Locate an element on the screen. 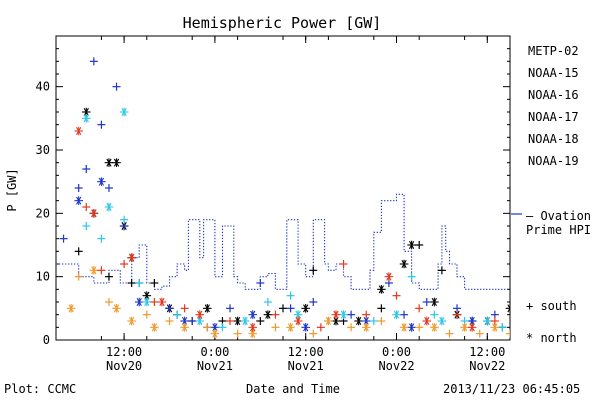 Image resolution: width=600 pixels, height=400 pixels. footer-timestamp: 2013/11/23 06:45:05 is located at coordinates (511, 389).